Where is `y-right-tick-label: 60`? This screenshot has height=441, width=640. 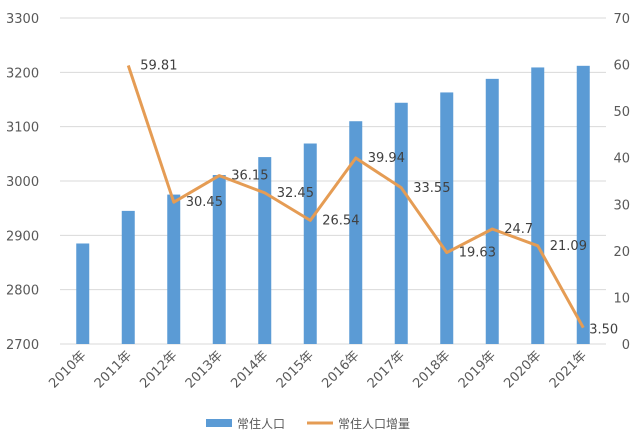 y-right-tick-label: 60 is located at coordinates (621, 66).